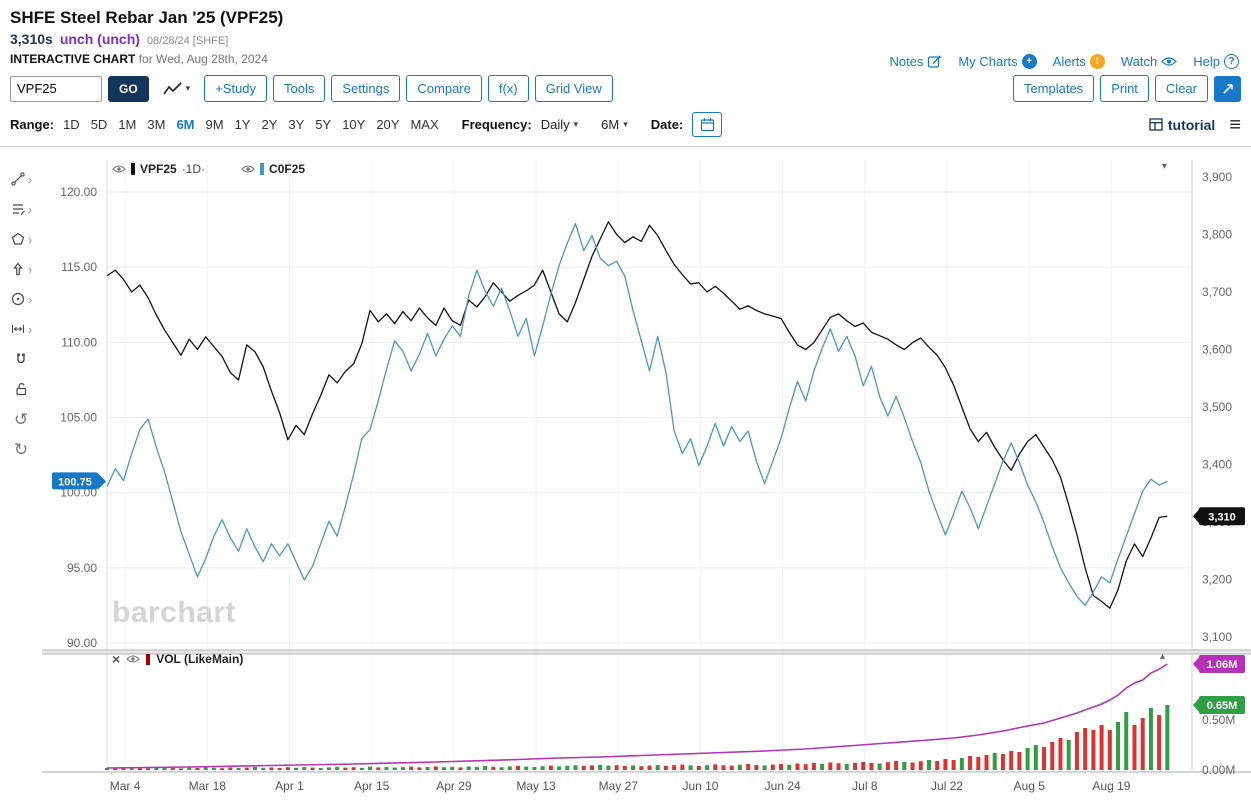  Describe the element at coordinates (1235, 124) in the screenshot. I see `menu-icon: ≡` at that location.